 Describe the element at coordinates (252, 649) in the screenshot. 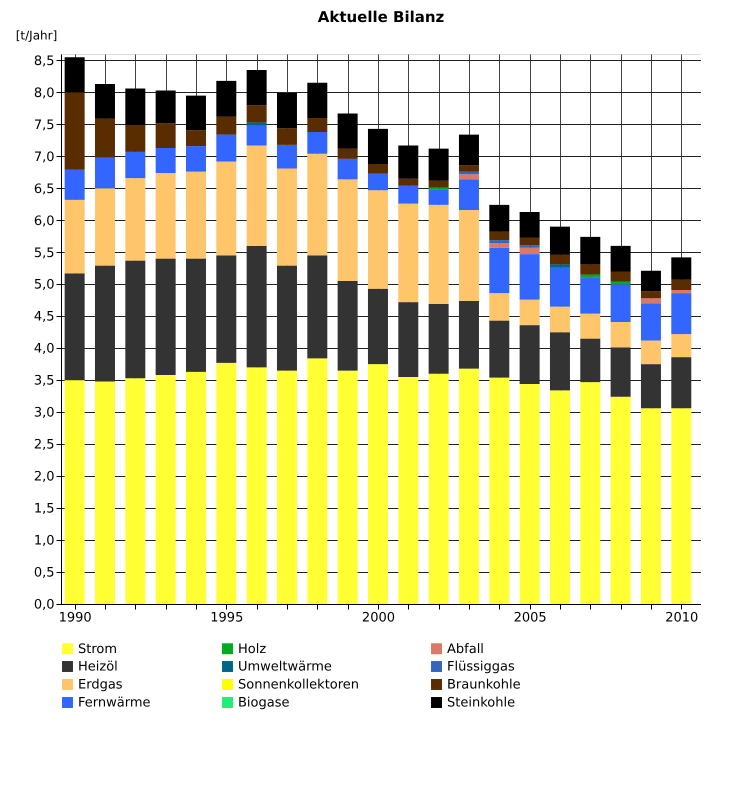

I see `legend-label: Holz` at that location.